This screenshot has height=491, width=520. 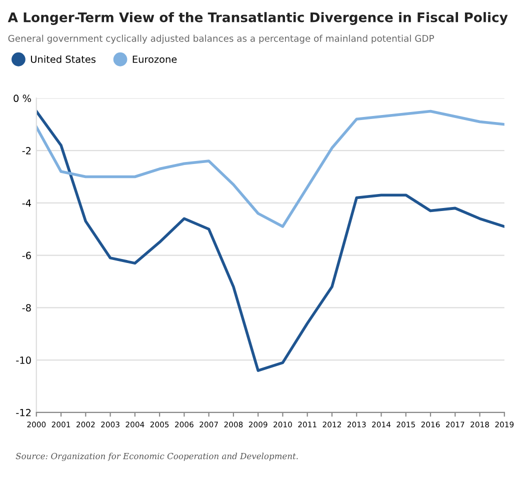 What do you see at coordinates (63, 59) in the screenshot?
I see `legend-label: United States` at bounding box center [63, 59].